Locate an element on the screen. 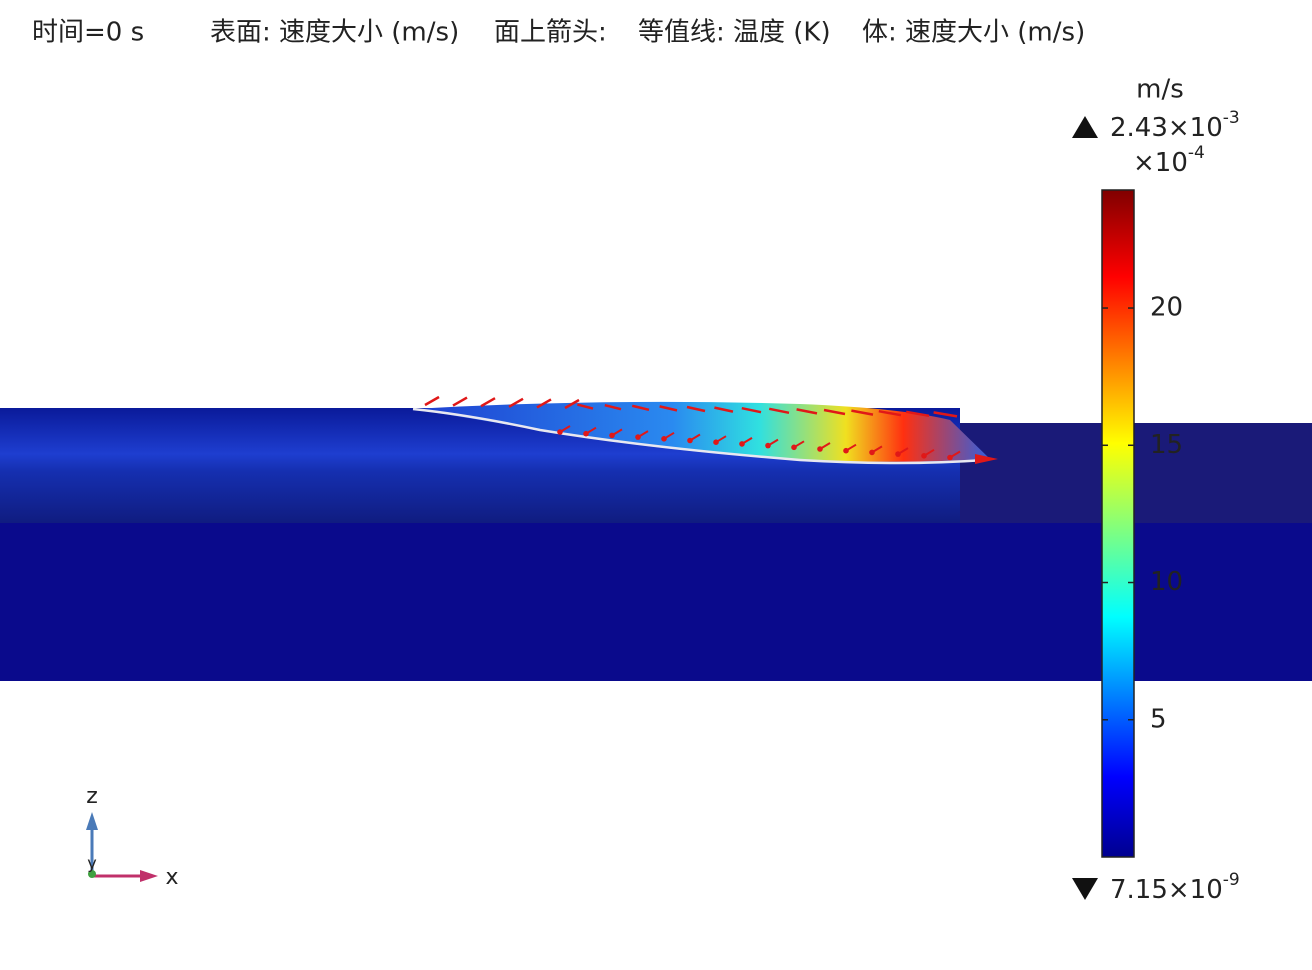 The height and width of the screenshot is (970, 1312). tick-label: 5 is located at coordinates (1158, 719).